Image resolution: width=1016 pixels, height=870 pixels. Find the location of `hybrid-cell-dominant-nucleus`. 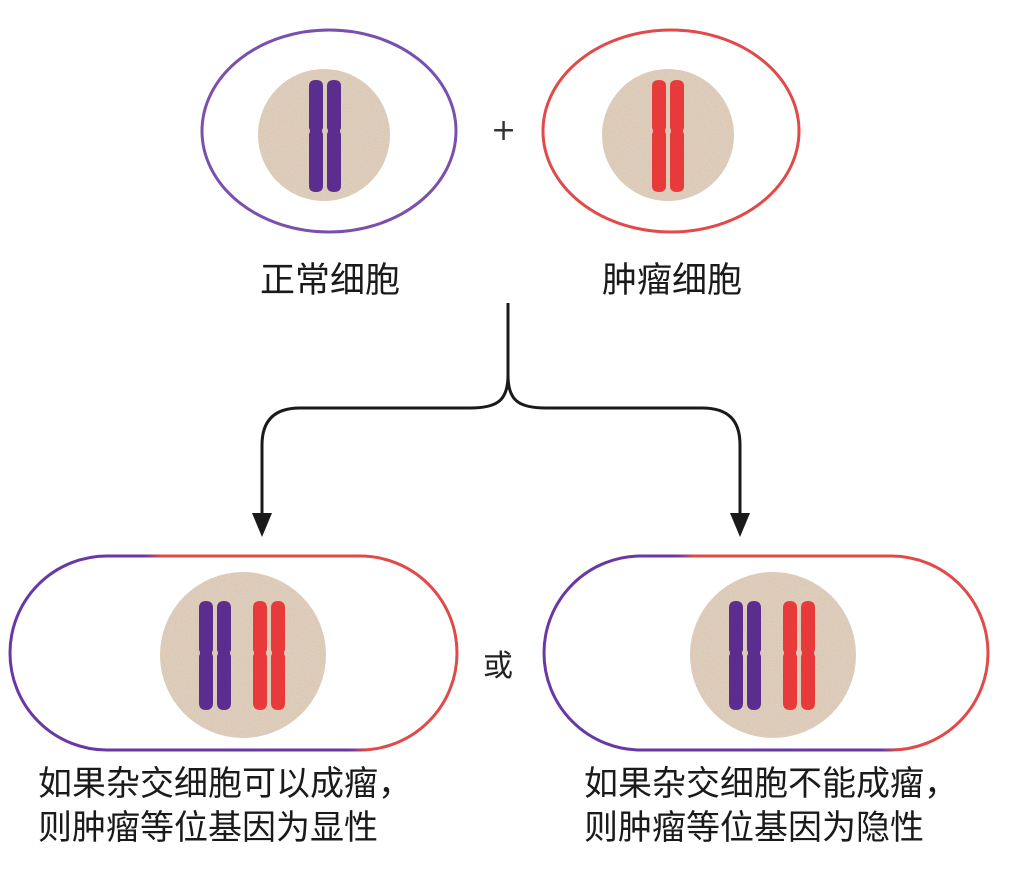

hybrid-cell-dominant-nucleus is located at coordinates (243, 655).